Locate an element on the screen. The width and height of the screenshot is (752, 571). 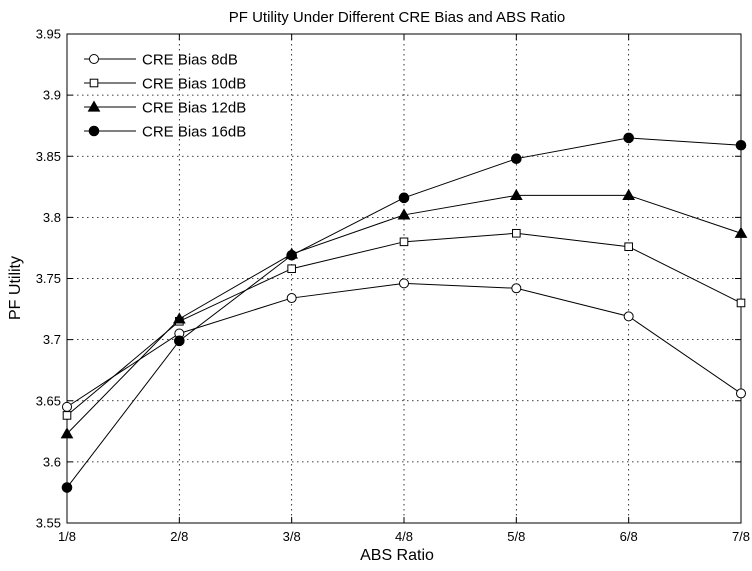
legend-item: CRE Bias 12dB is located at coordinates (165, 108).